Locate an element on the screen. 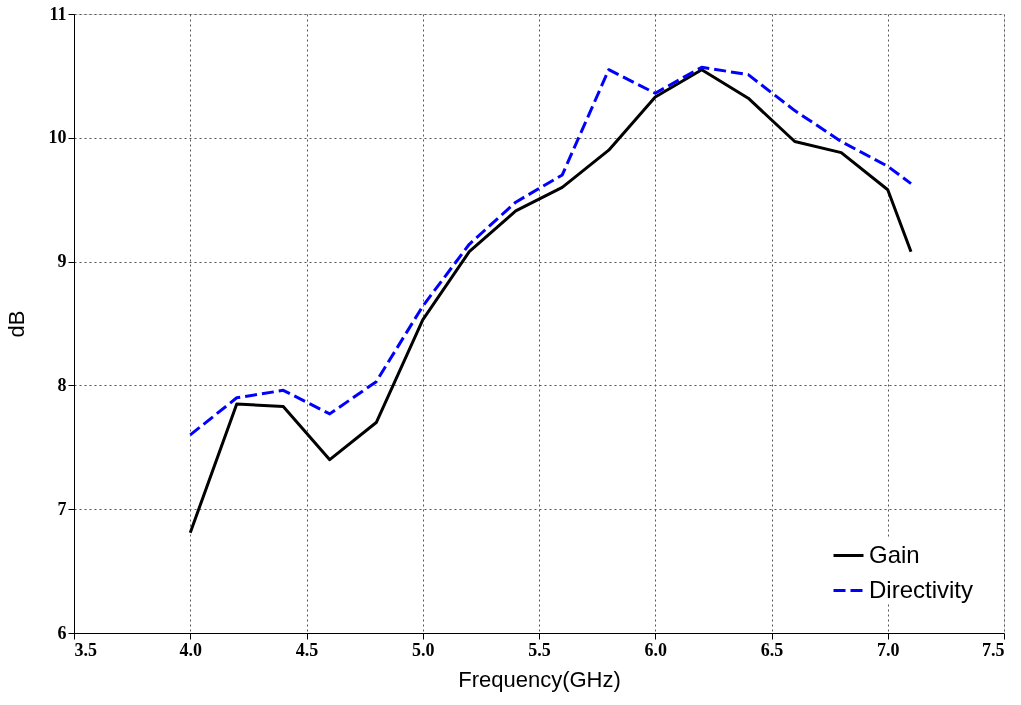  x-tick-label: 3.5 is located at coordinates (85, 649).